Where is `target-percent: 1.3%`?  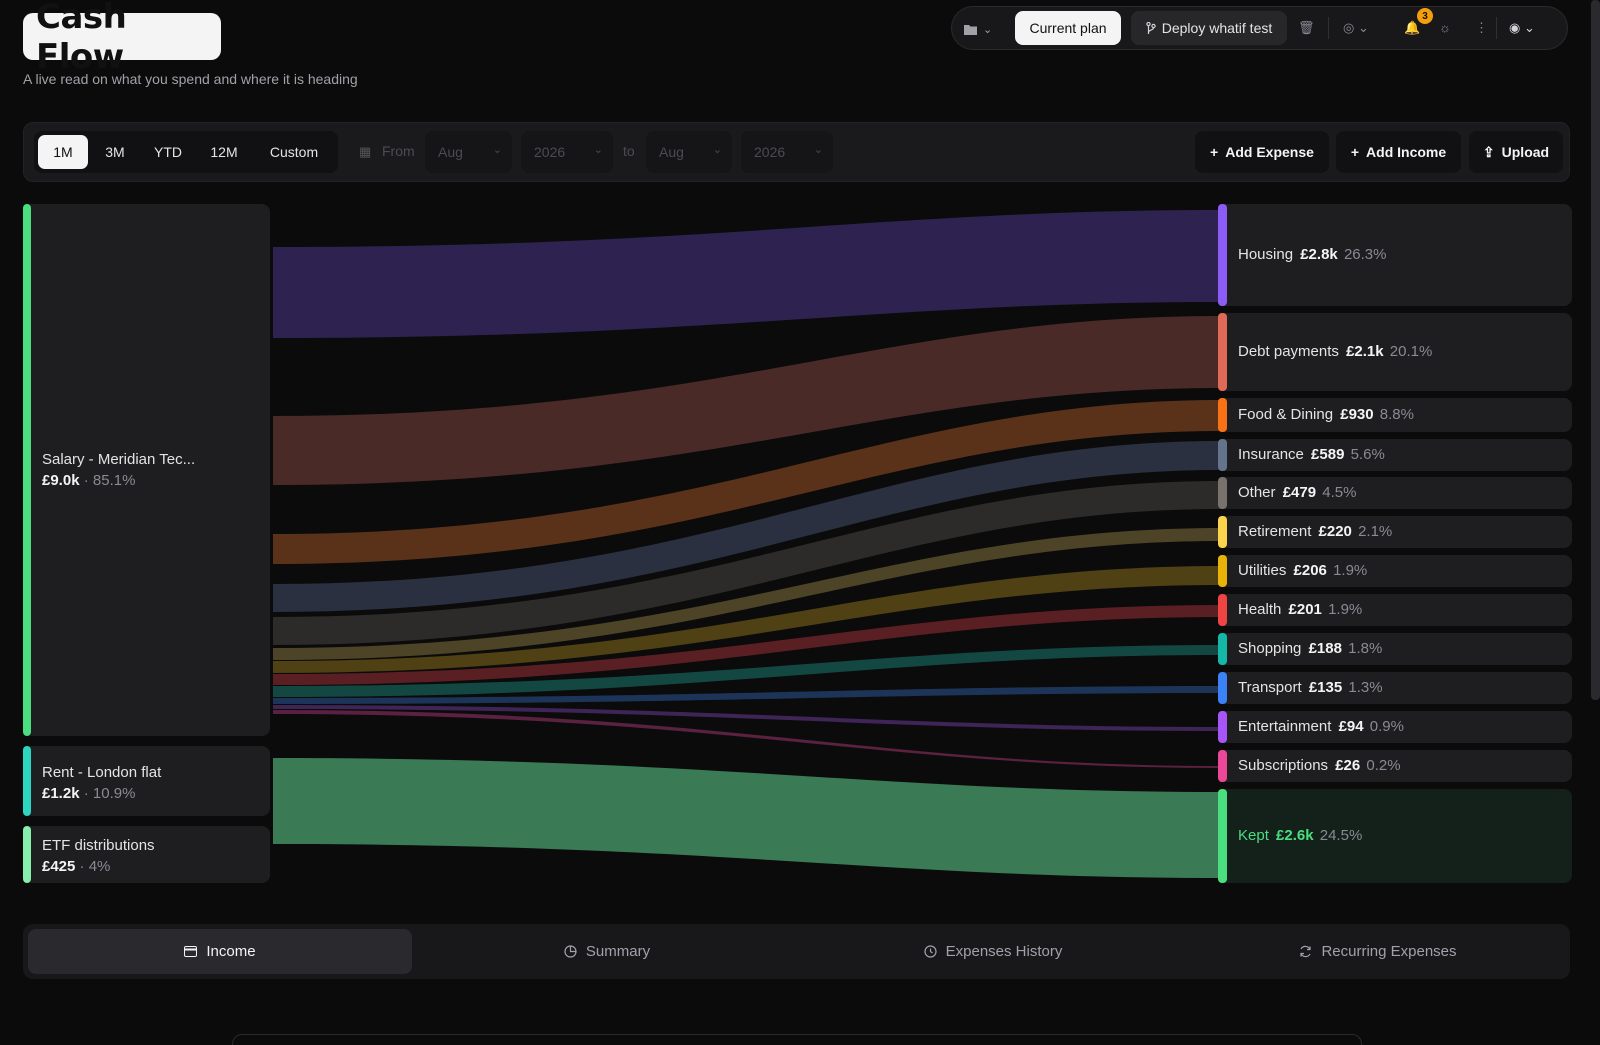
target-percent: 1.3% is located at coordinates (1365, 687).